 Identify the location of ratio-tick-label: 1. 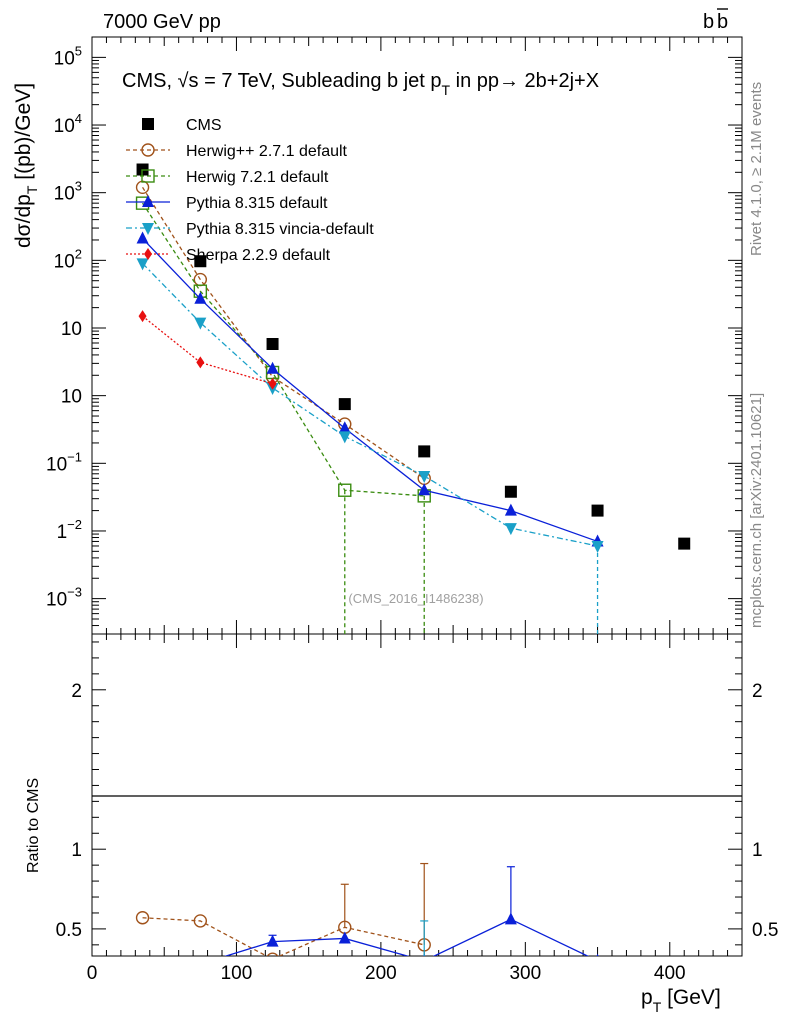
(76, 850).